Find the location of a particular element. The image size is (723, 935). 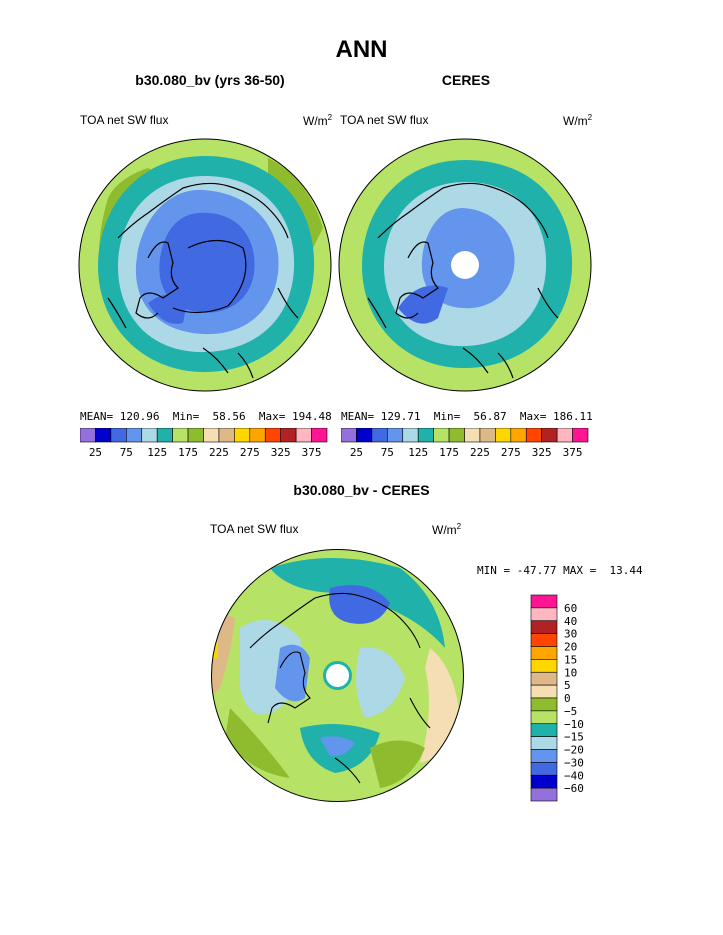

colorbar-ceres-label: 275 is located at coordinates (511, 452).